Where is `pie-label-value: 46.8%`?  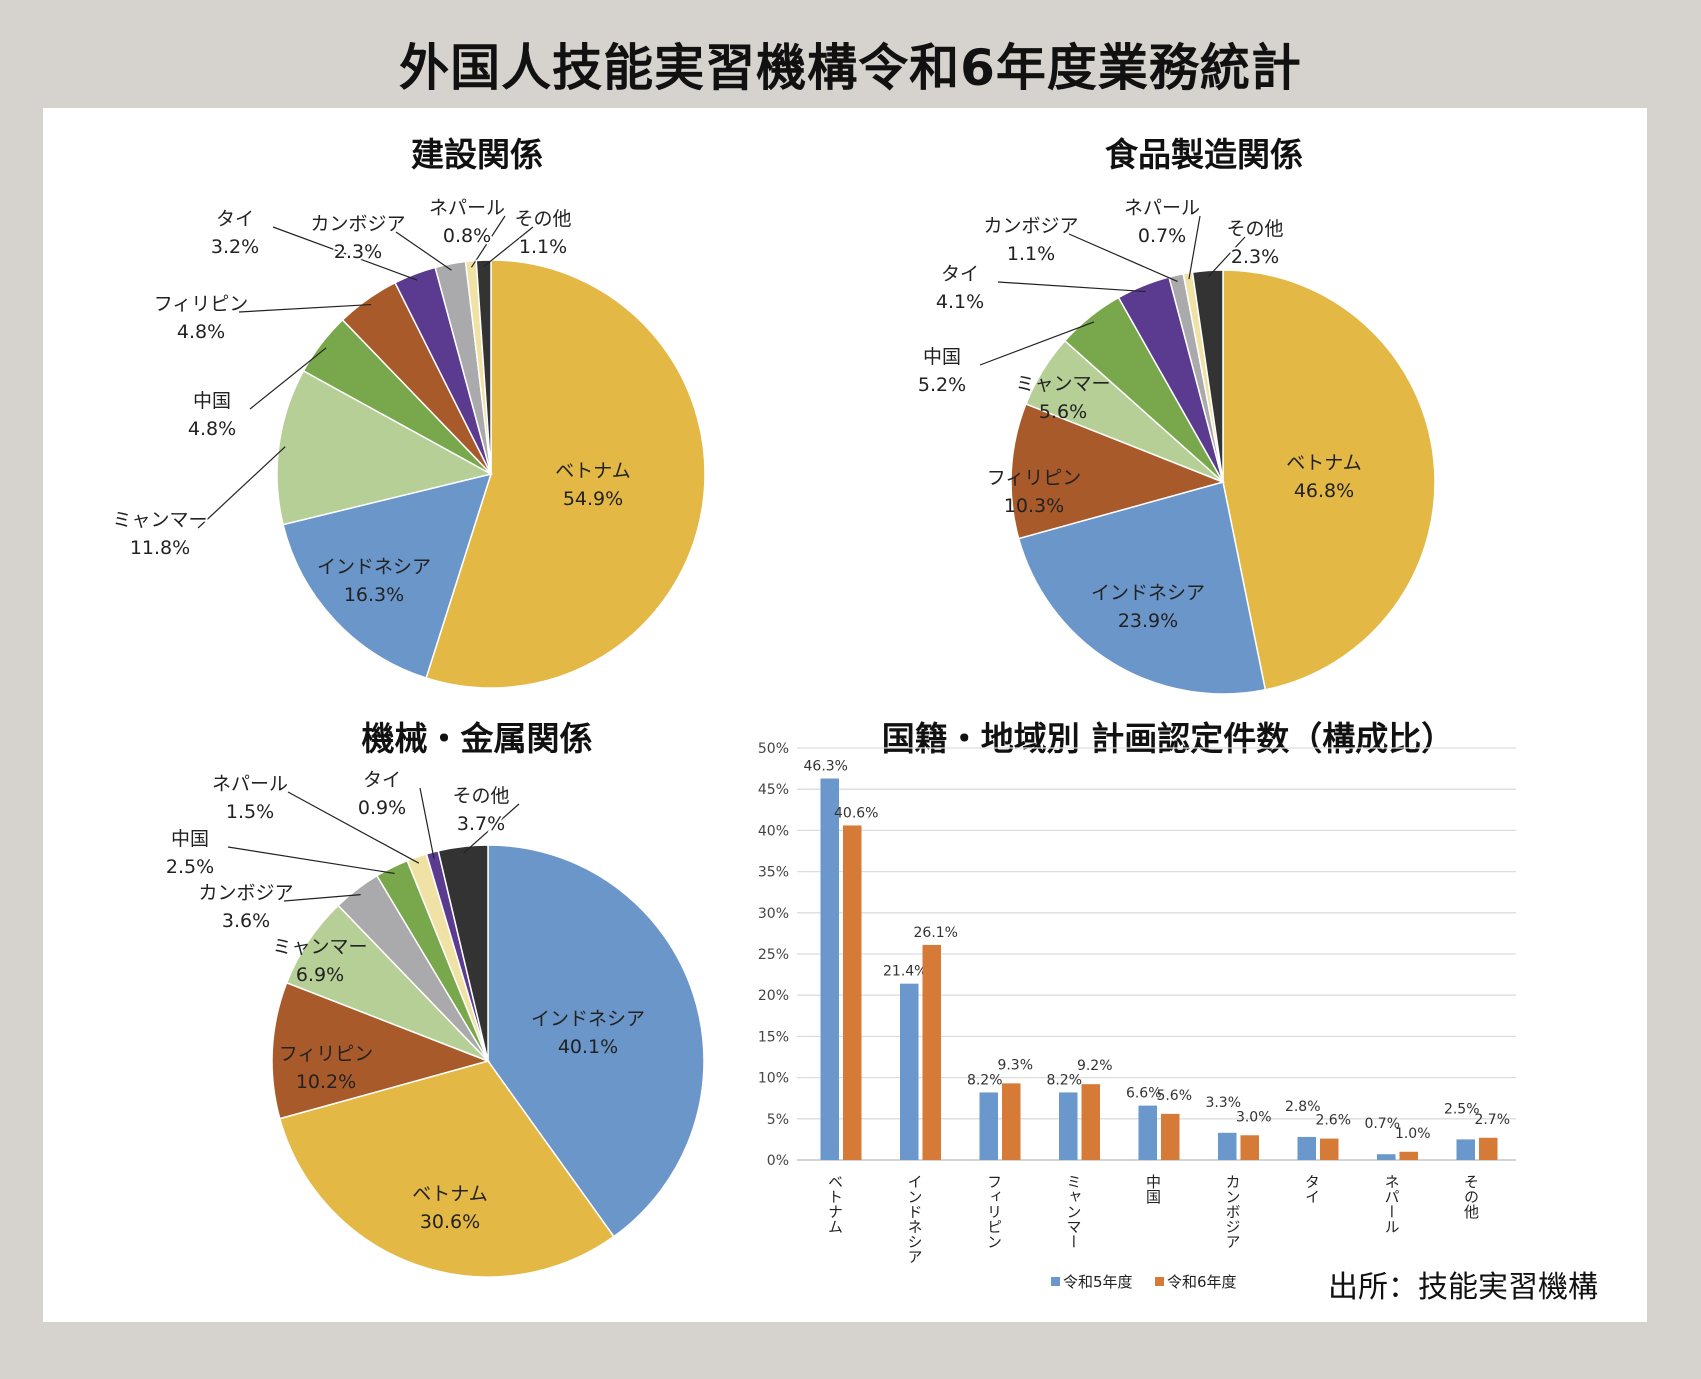
pie-label-value: 46.8% is located at coordinates (1324, 491).